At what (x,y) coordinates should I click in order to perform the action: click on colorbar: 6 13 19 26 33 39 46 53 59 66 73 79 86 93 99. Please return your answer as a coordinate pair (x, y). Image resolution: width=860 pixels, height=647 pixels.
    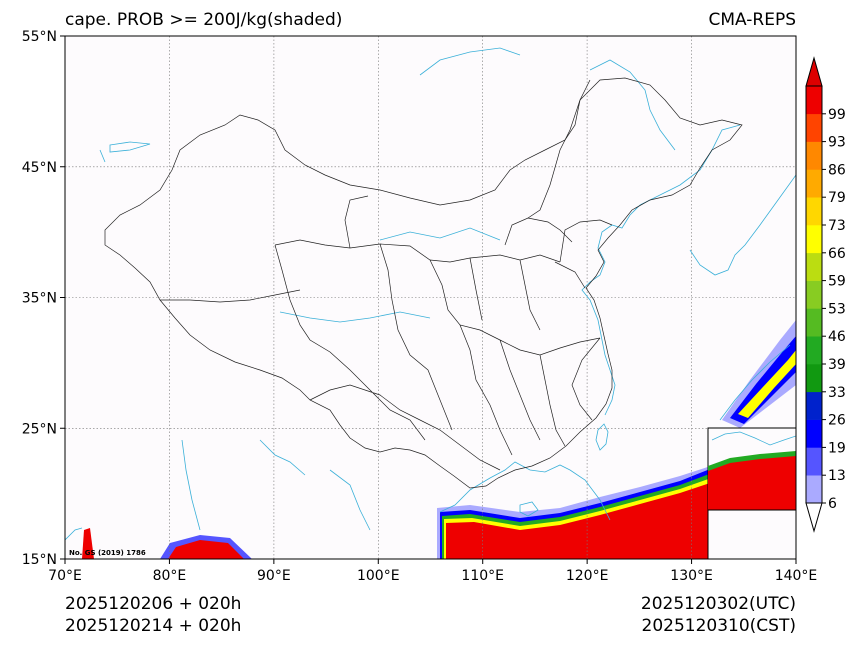
    Looking at the image, I should click on (825, 294).